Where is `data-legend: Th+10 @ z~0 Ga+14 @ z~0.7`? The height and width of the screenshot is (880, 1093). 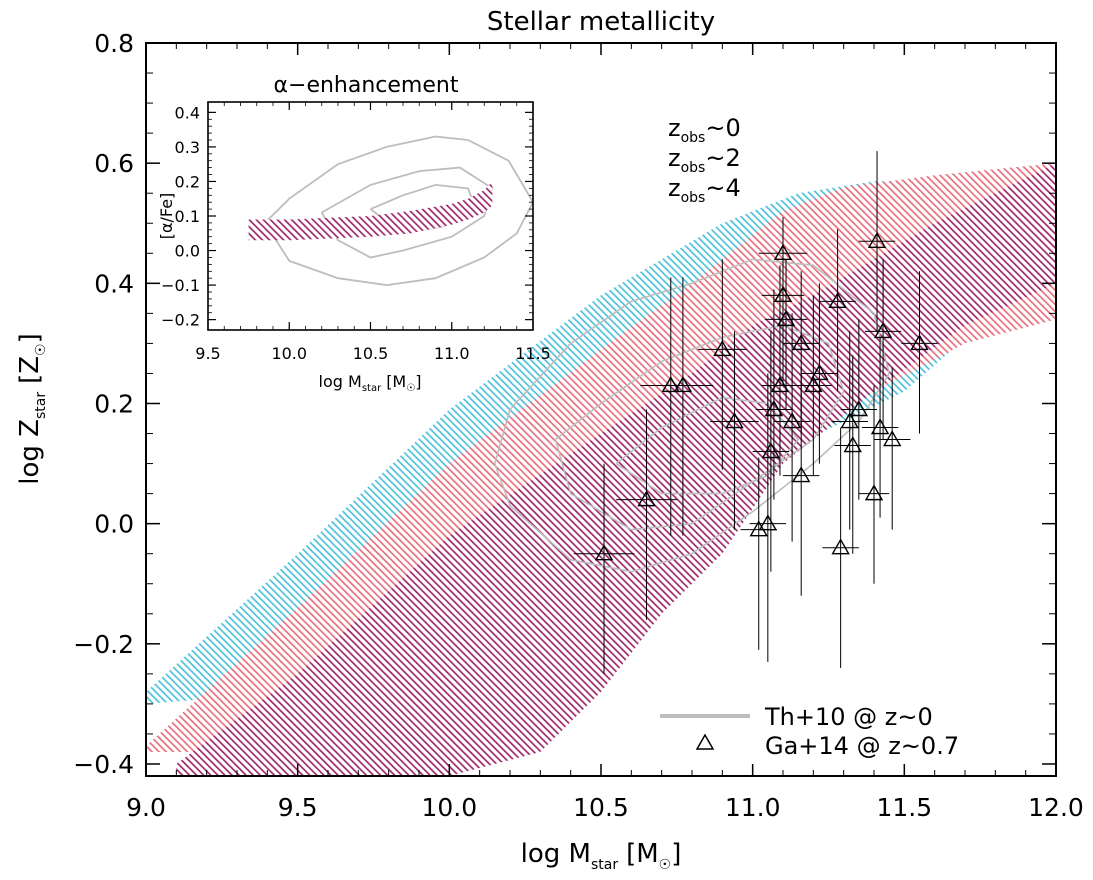
data-legend: Th+10 @ z~0 Ga+14 @ z~0.7 is located at coordinates (809, 731).